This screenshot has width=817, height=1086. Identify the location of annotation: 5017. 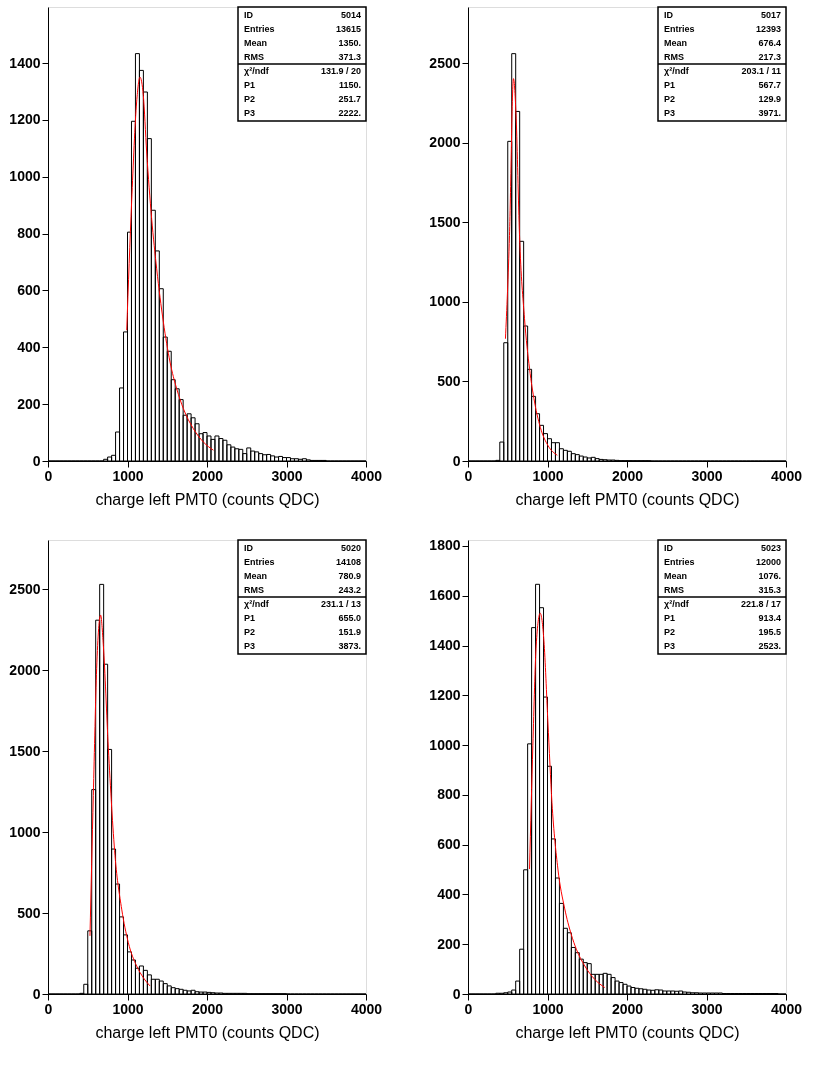
(770, 15).